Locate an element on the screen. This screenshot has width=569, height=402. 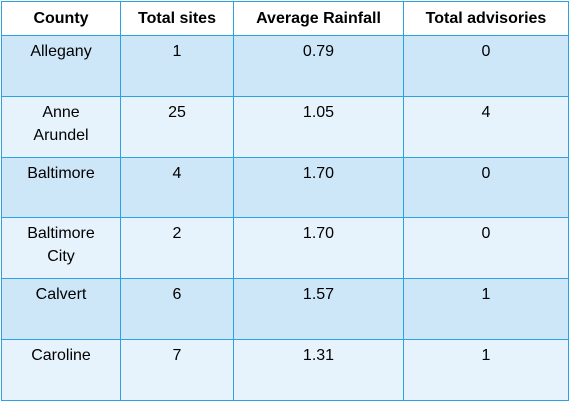
county-name: Baltimore City is located at coordinates (61, 245).